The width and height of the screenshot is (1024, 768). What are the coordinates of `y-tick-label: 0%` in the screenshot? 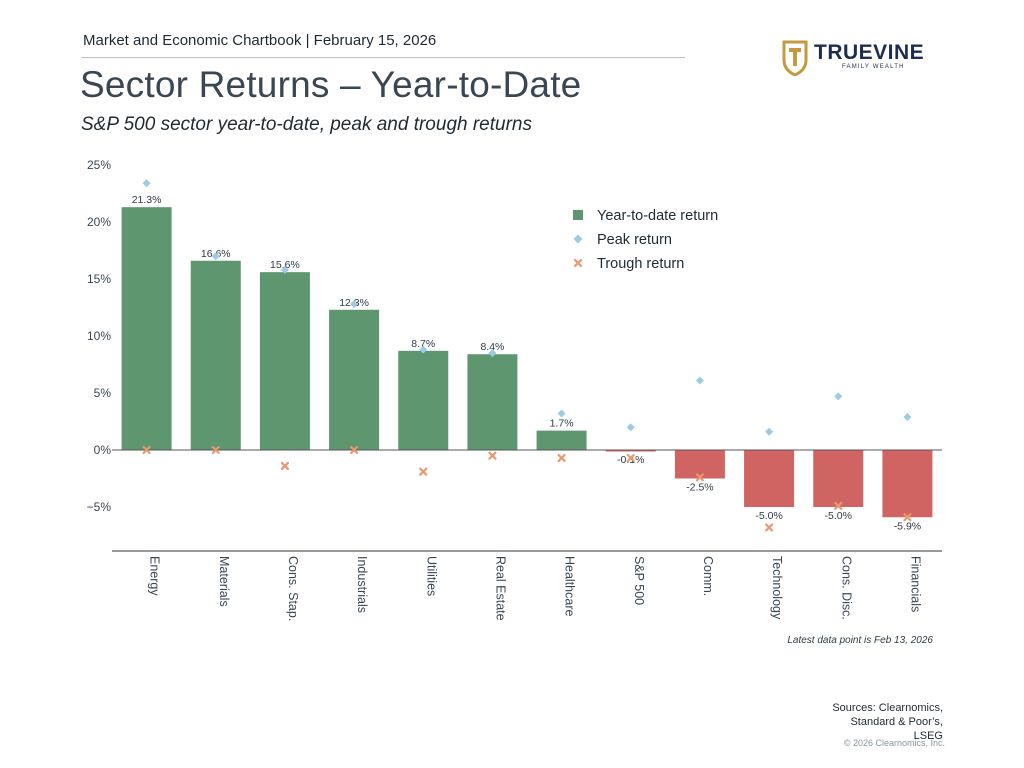 It's located at (103, 450).